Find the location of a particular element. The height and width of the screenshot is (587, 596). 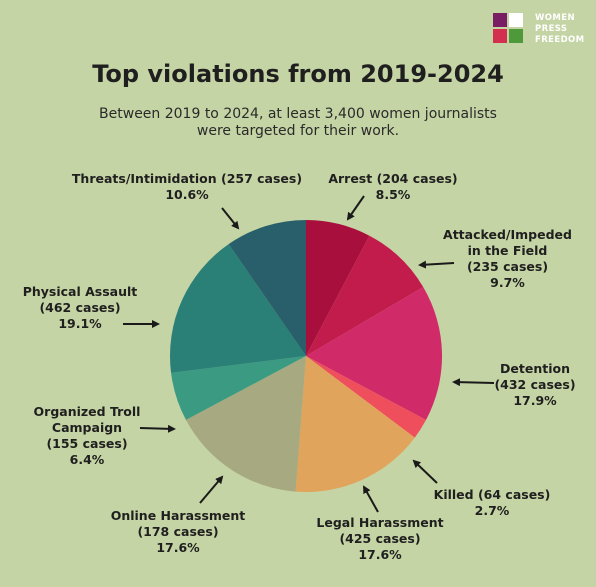

slice-label-7: Organized Troll Campaign (155 cases) 6.4% is located at coordinates (87, 436).